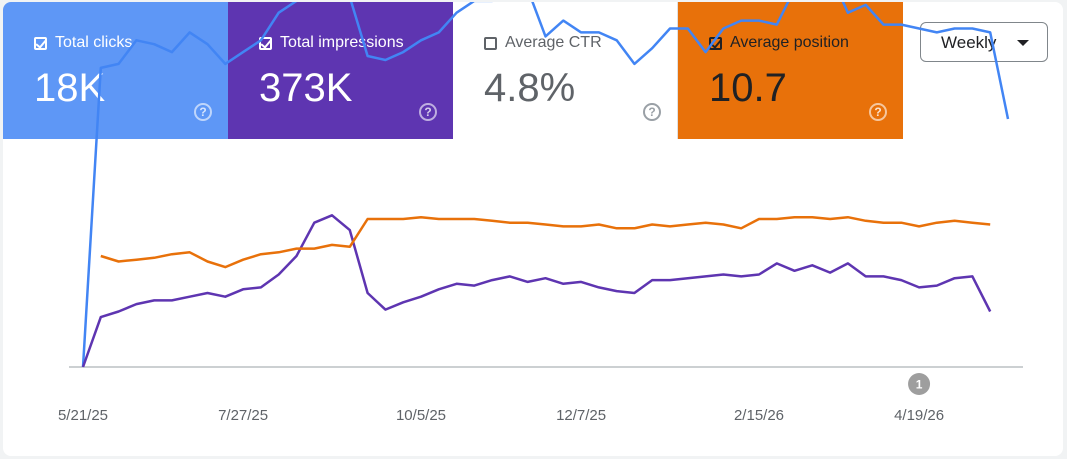  I want to click on chevron-down-icon, so click(1023, 43).